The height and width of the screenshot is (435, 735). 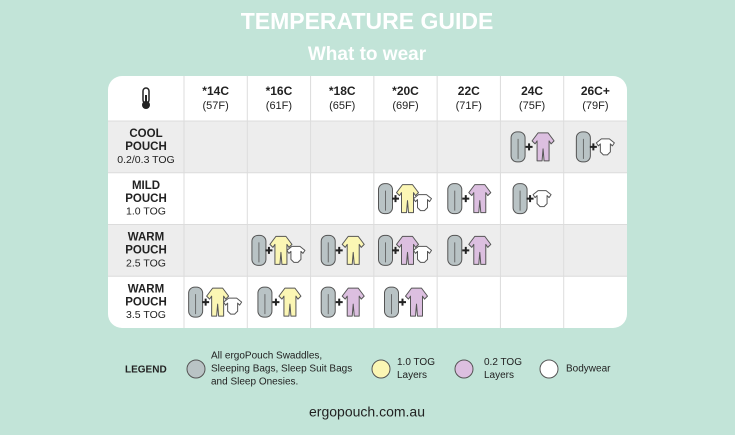 I want to click on footer: ergopouch.com.au, so click(x=367, y=412).